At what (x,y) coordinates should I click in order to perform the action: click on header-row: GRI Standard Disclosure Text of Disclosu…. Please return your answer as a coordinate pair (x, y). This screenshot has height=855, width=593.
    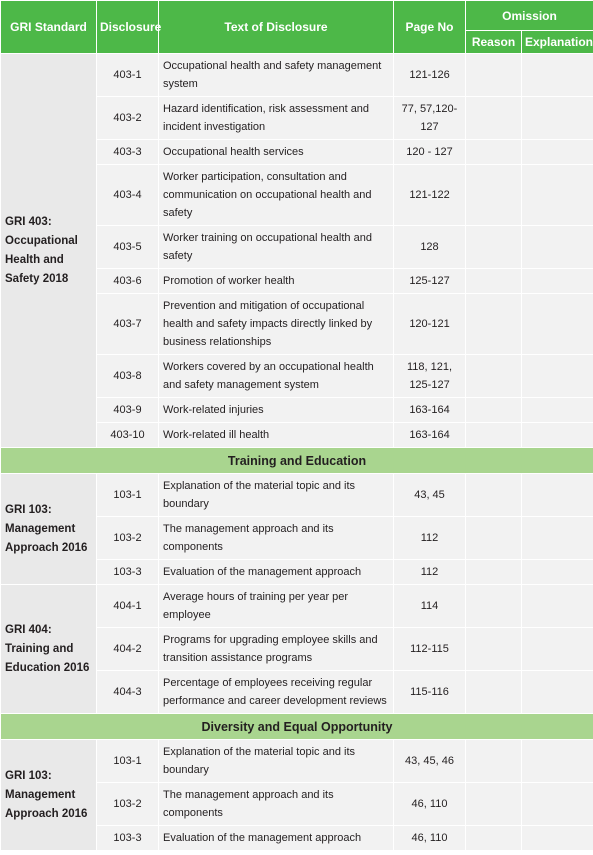
    Looking at the image, I should click on (296, 27).